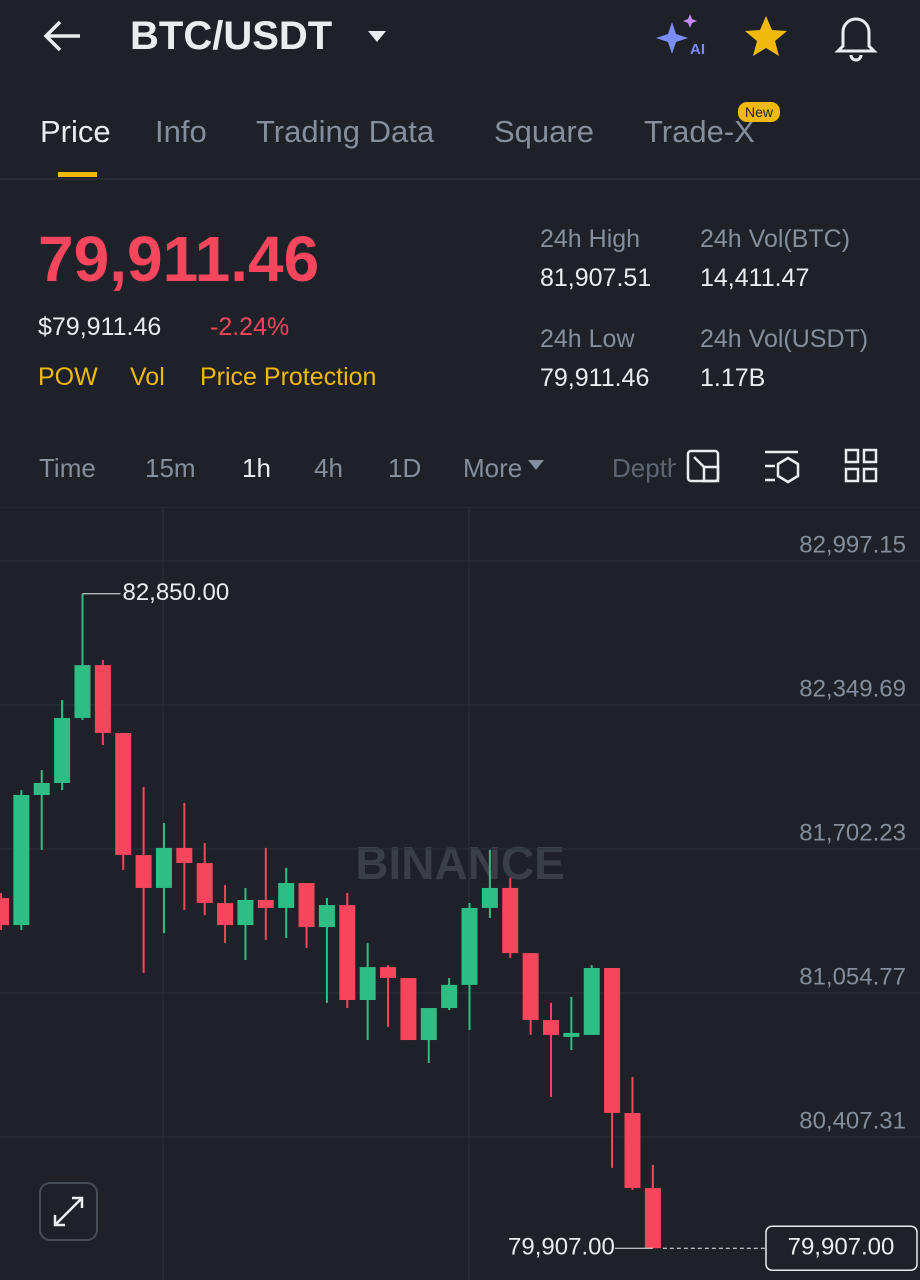 The height and width of the screenshot is (1280, 920). What do you see at coordinates (100, 327) in the screenshot?
I see `usd-price: $79,911.46` at bounding box center [100, 327].